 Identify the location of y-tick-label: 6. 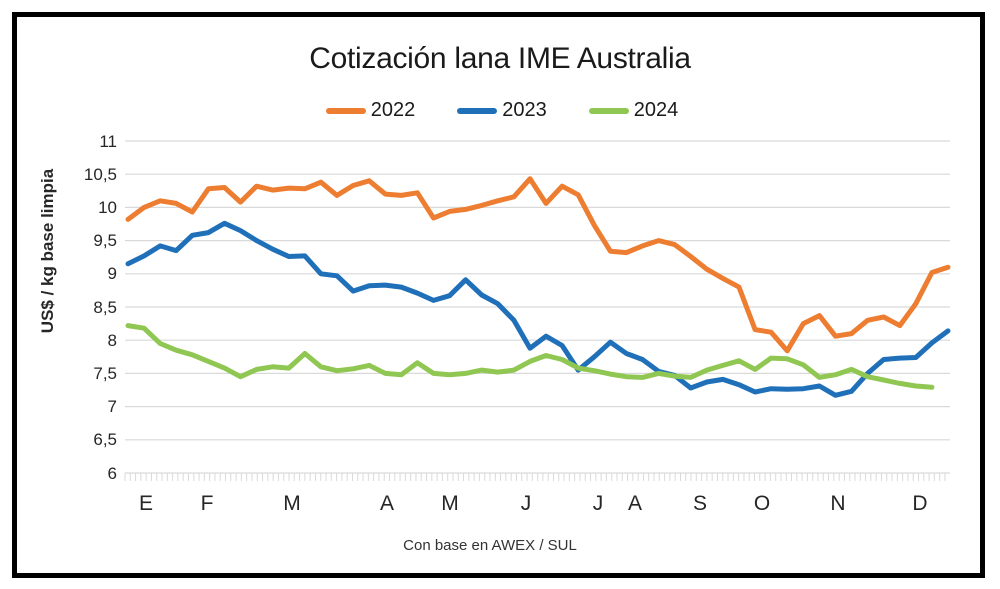
(112, 473).